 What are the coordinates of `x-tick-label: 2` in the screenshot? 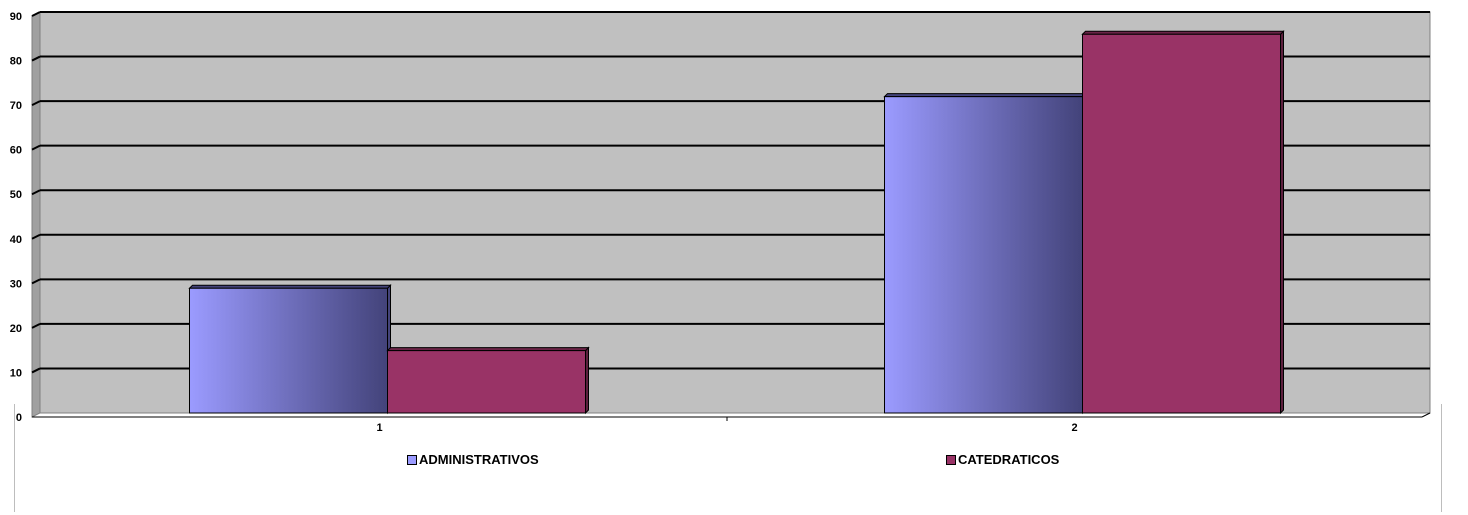 It's located at (1074, 428).